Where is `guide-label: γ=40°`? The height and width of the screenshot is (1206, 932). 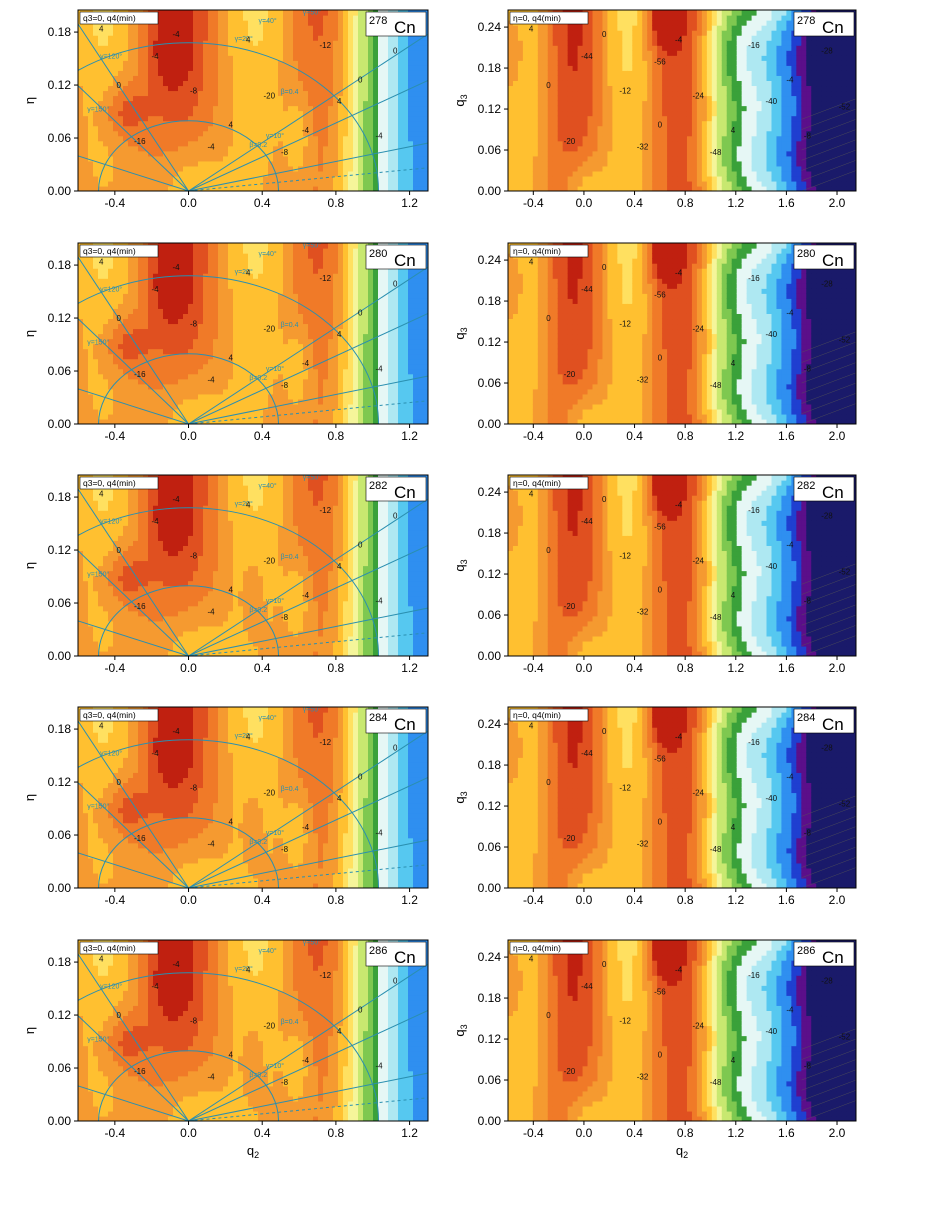 guide-label: γ=40° is located at coordinates (268, 21).